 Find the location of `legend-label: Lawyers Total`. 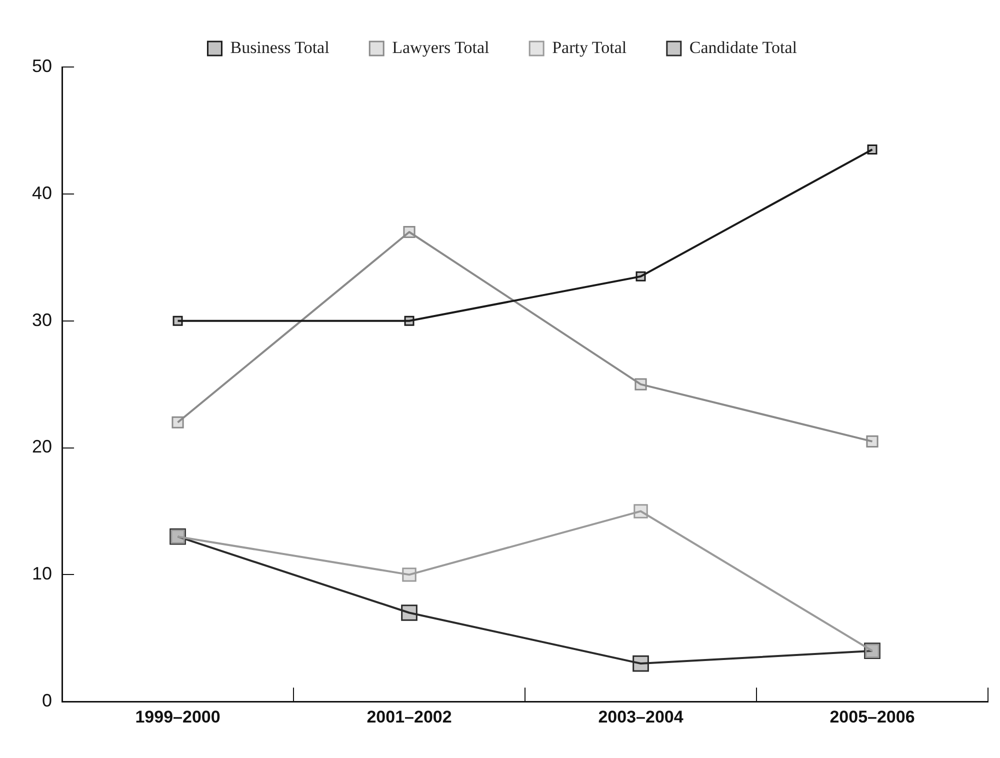

legend-label: Lawyers Total is located at coordinates (441, 47).